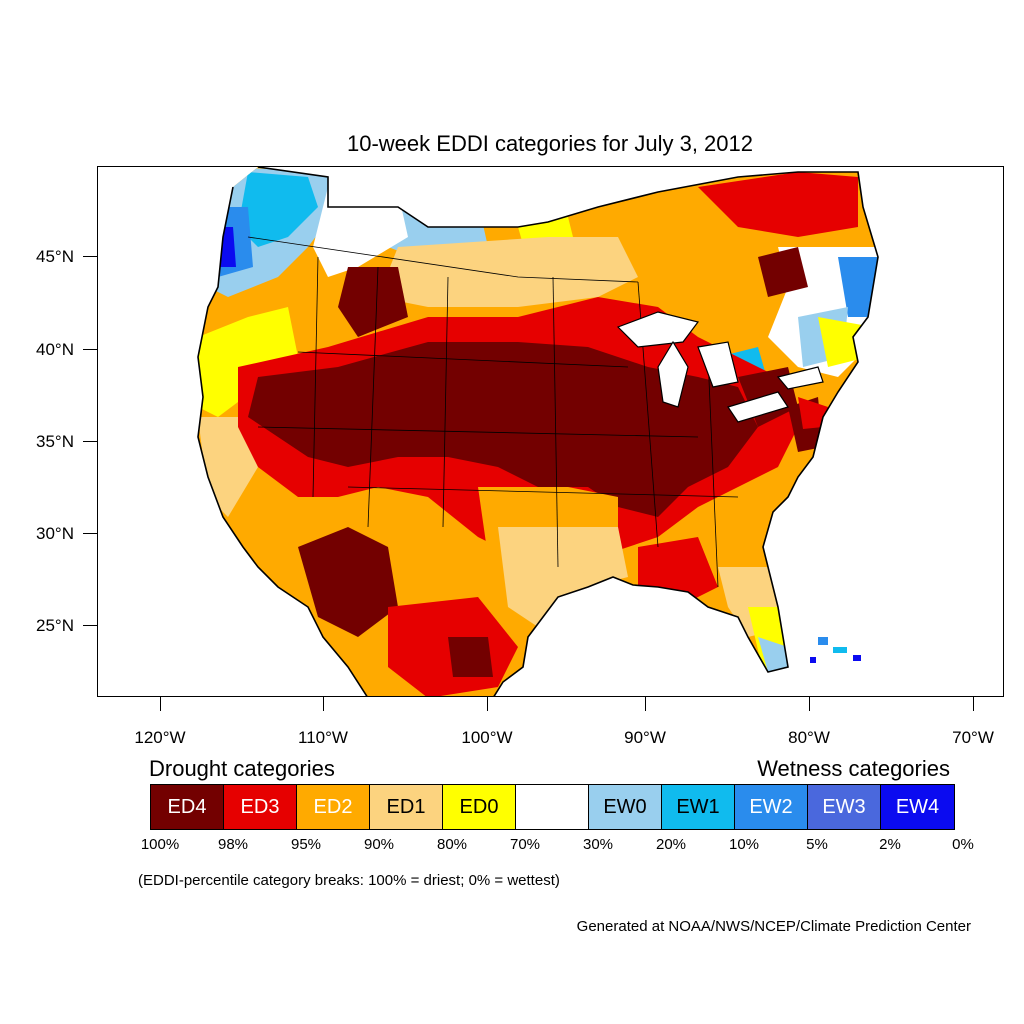 The width and height of the screenshot is (1024, 1024). What do you see at coordinates (671, 844) in the screenshot?
I see `percentile-label: 20%` at bounding box center [671, 844].